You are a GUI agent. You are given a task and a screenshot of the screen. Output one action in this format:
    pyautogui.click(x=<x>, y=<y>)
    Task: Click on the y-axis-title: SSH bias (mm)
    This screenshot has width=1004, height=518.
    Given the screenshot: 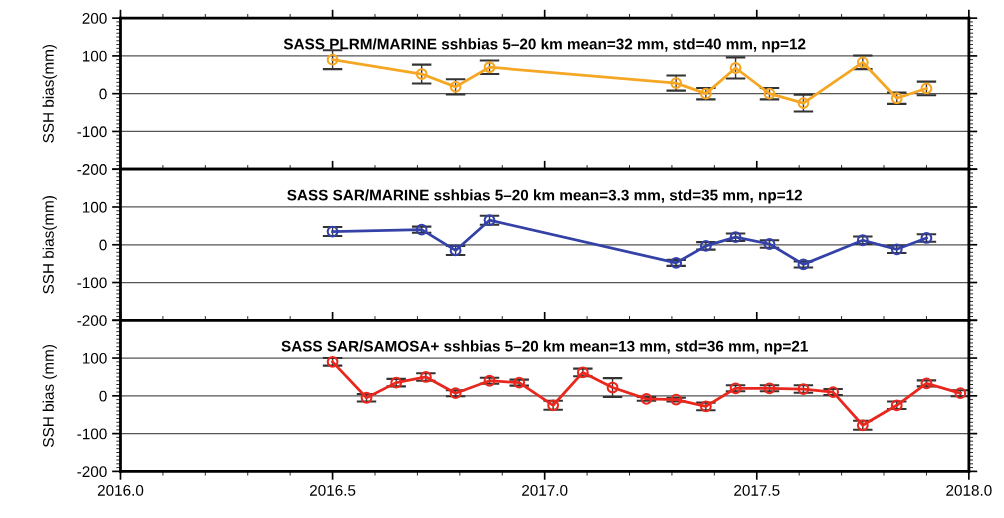 What is the action you would take?
    pyautogui.click(x=49, y=396)
    